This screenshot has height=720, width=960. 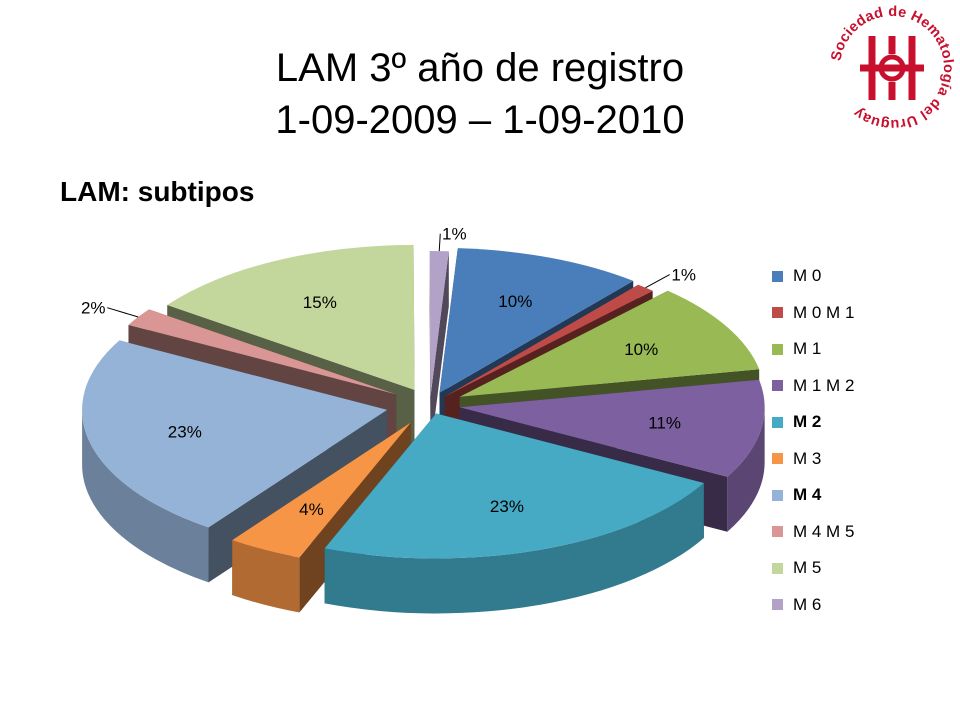 I want to click on pie-slice-2-top, so click(x=548, y=340).